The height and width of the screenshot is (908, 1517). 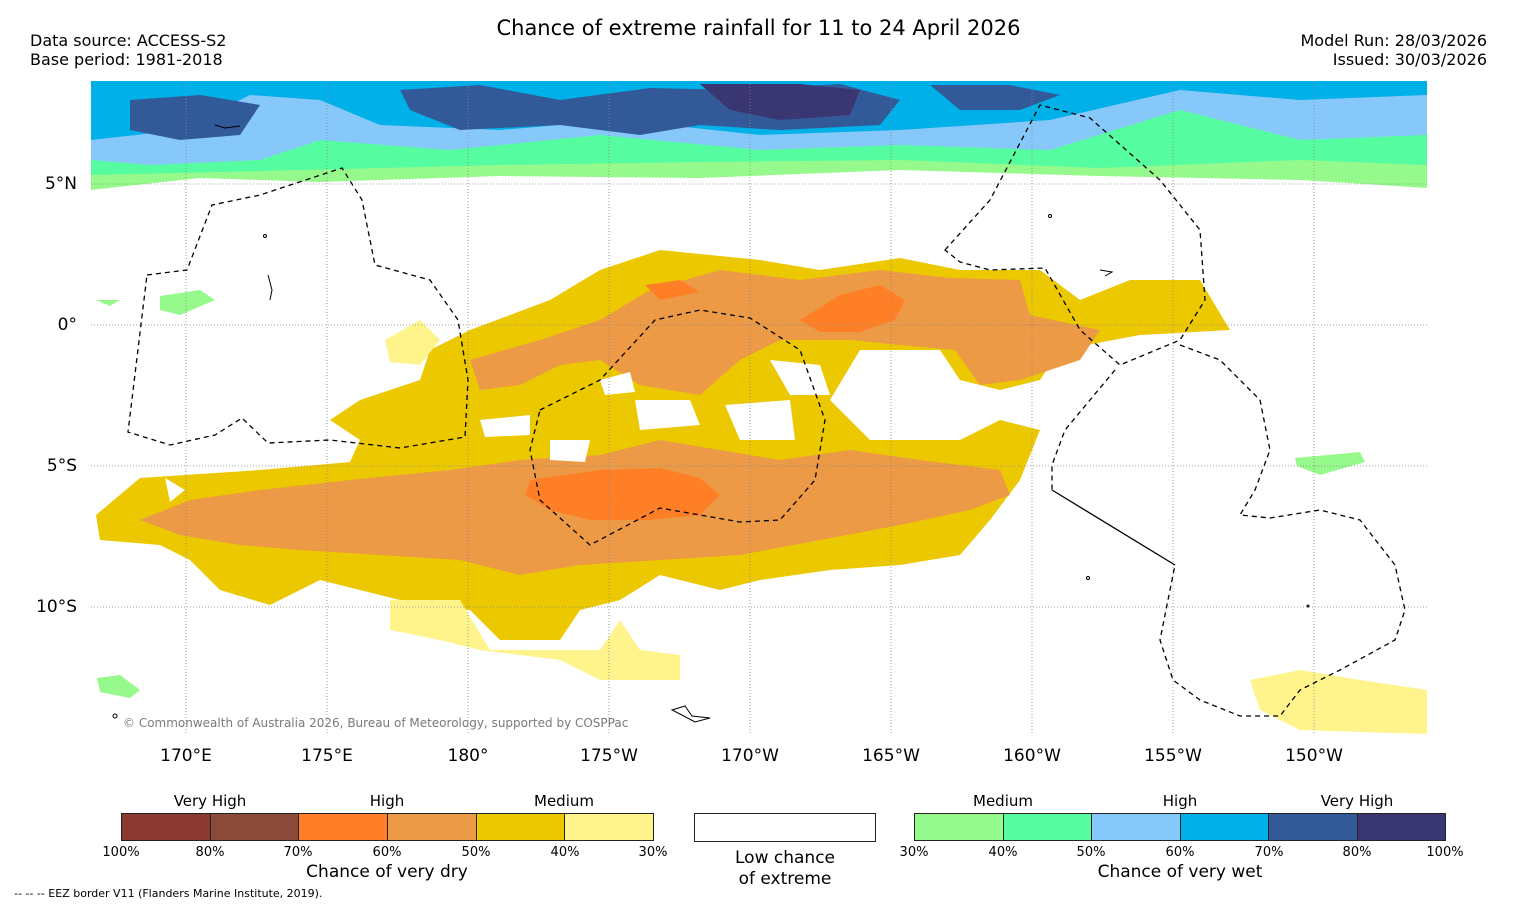 What do you see at coordinates (210, 801) in the screenshot?
I see `dry-category-very-high: Very High` at bounding box center [210, 801].